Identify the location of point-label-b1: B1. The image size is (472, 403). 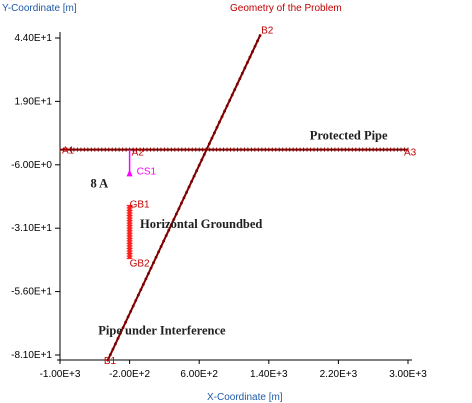
(110, 361).